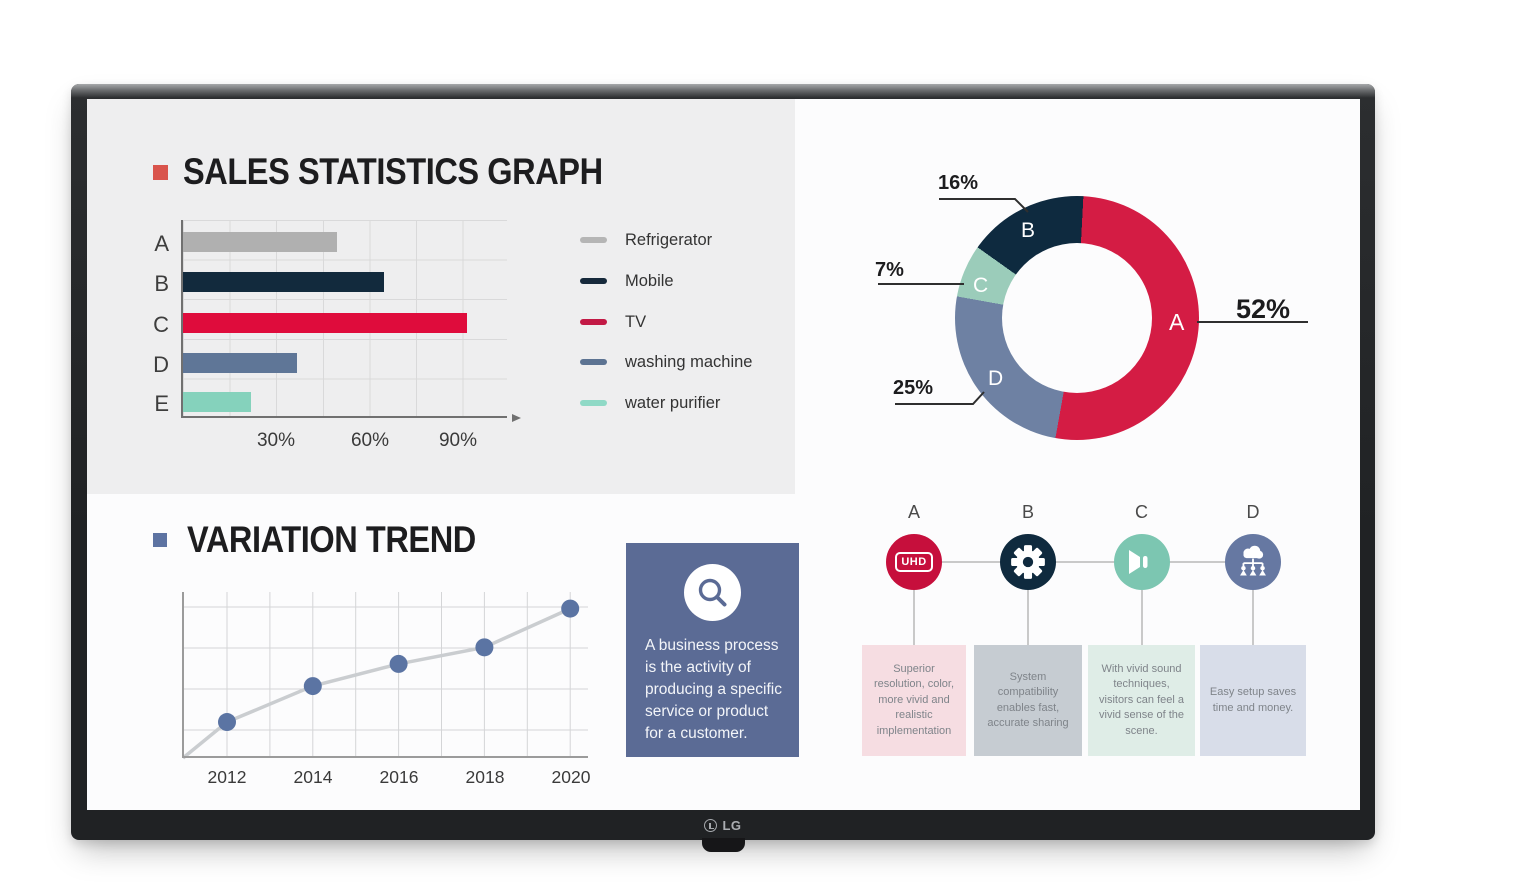 The height and width of the screenshot is (887, 1529). Describe the element at coordinates (283, 282) in the screenshot. I see `bar-mobile` at that location.